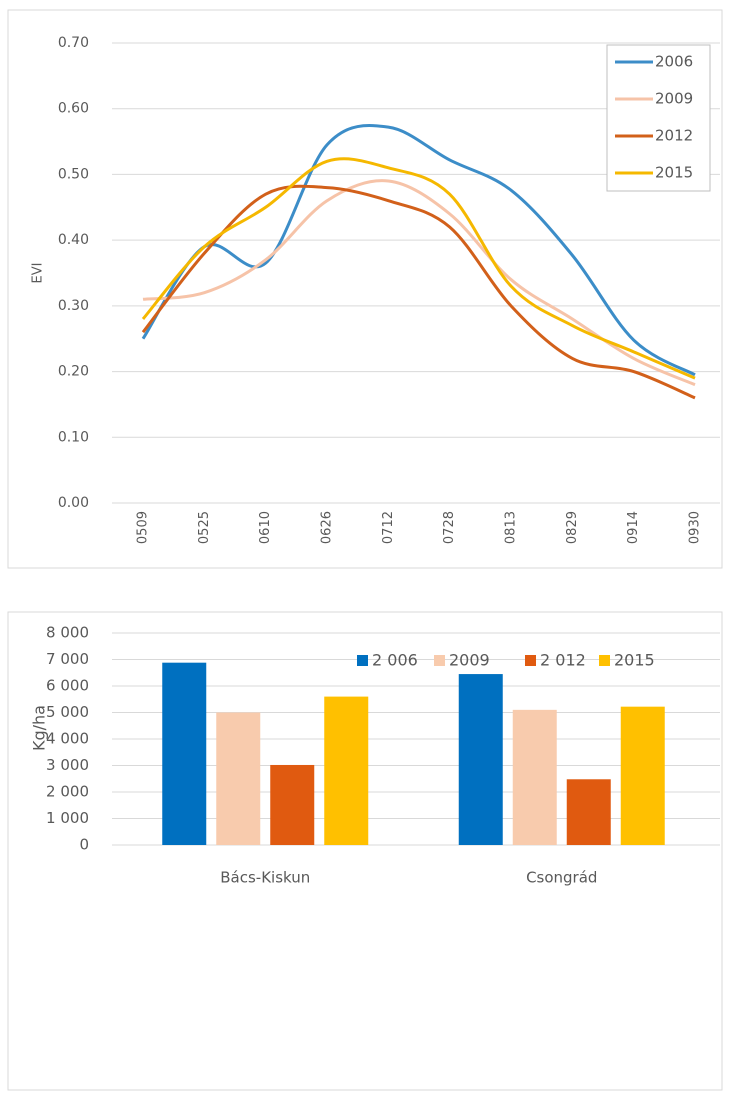 This screenshot has width=732, height=1094. I want to click on y-tick-label: 3 000, so click(67, 765).